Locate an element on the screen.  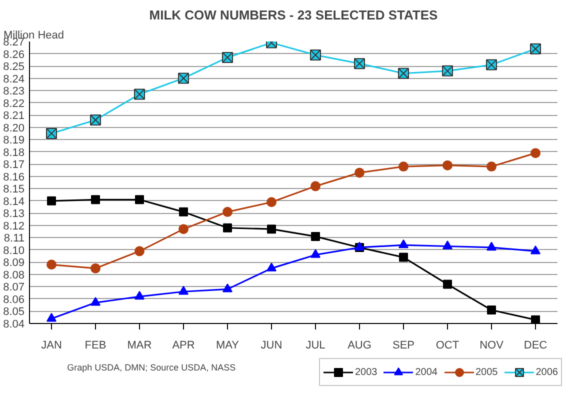
x-tick-label: MAY is located at coordinates (228, 346).